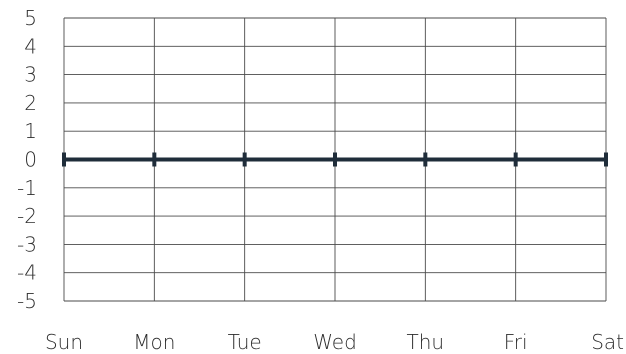  I want to click on y-tick-label: 0, so click(30, 160).